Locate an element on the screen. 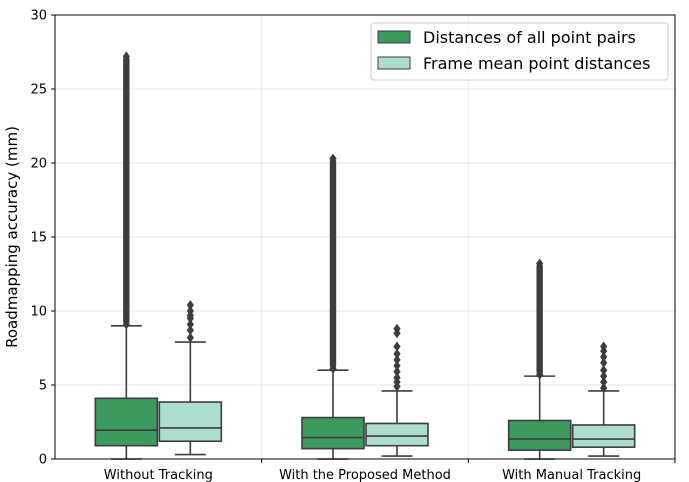  y-axis-title: Roadmapping accuracy (mm) is located at coordinates (12, 237).